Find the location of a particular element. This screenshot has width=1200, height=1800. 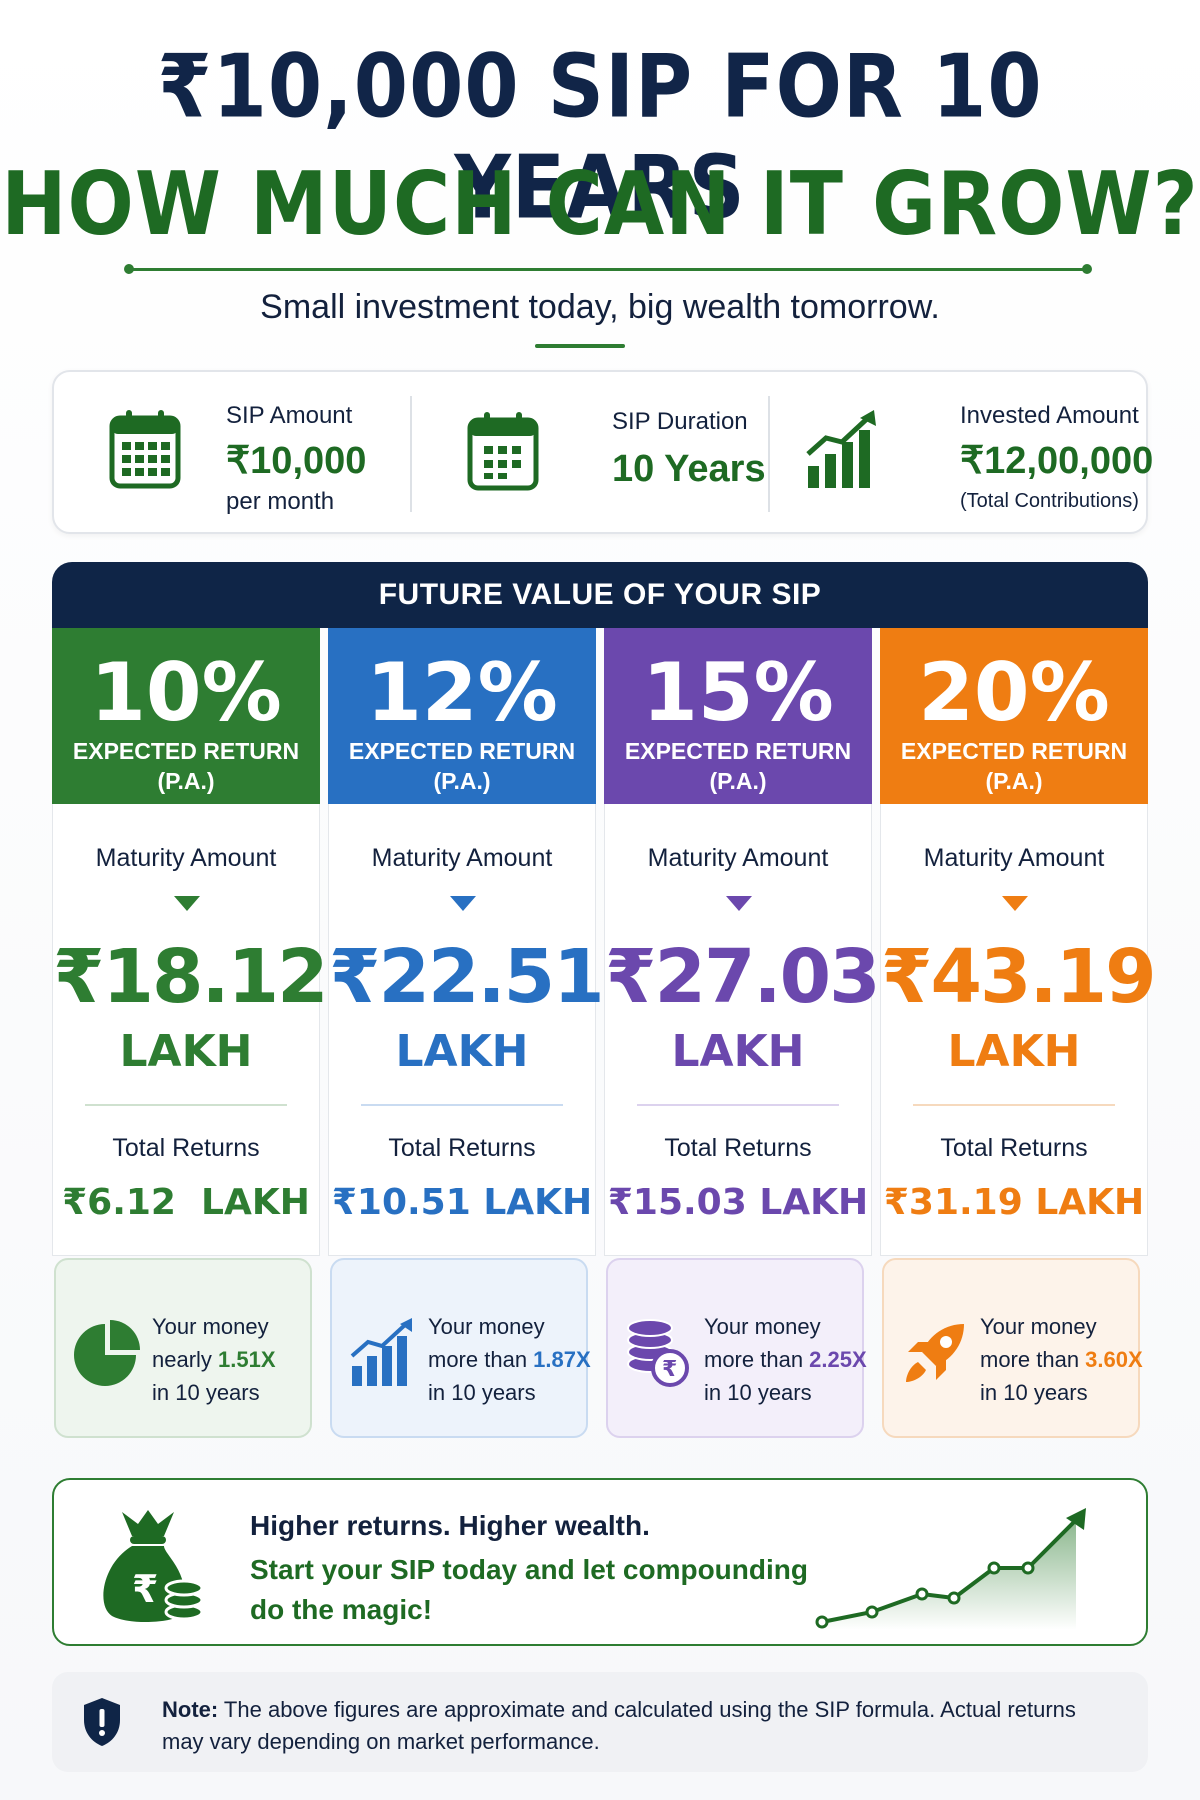

summary-note: (Total Contributions) is located at coordinates (1049, 501).